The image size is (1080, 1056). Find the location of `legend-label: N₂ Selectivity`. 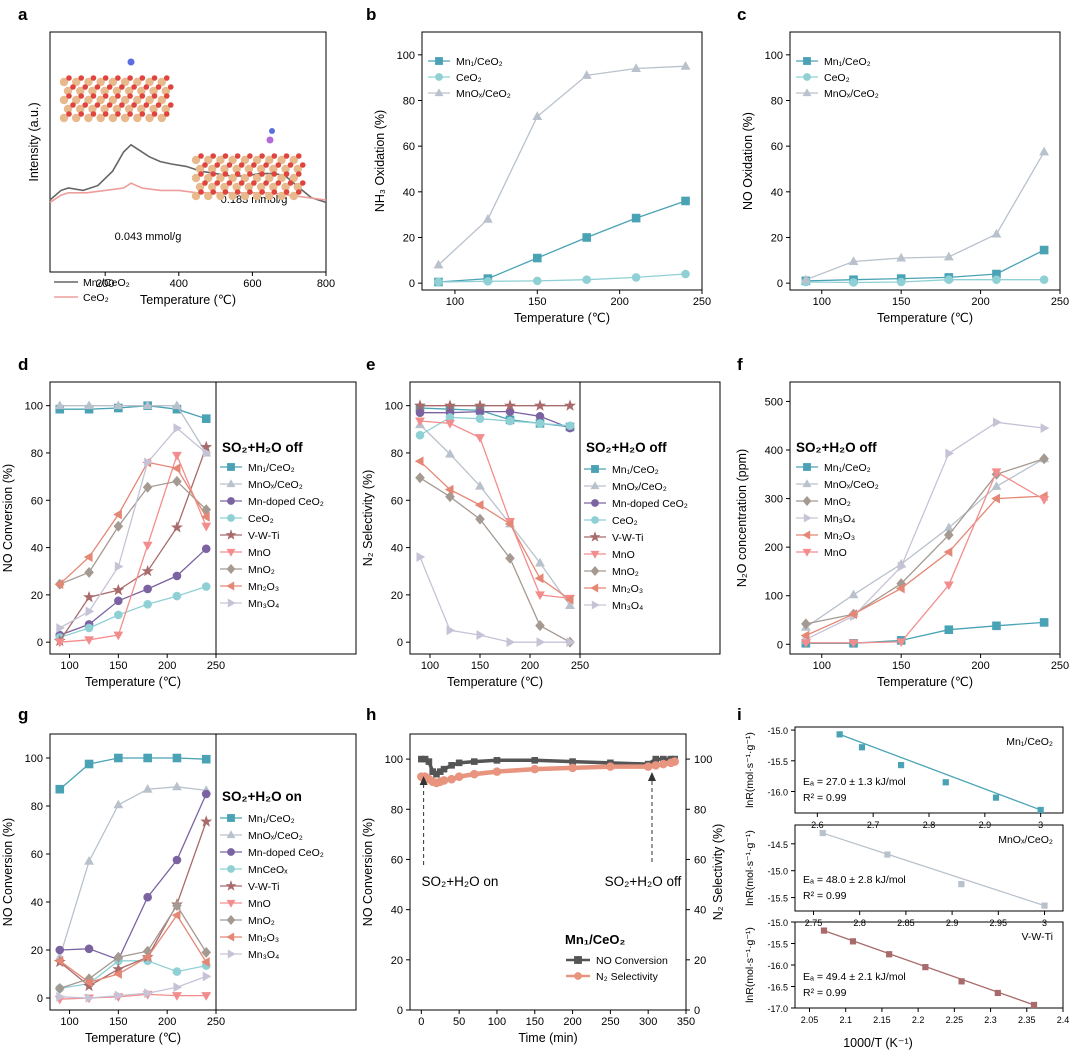

legend-label: N₂ Selectivity is located at coordinates (627, 977).